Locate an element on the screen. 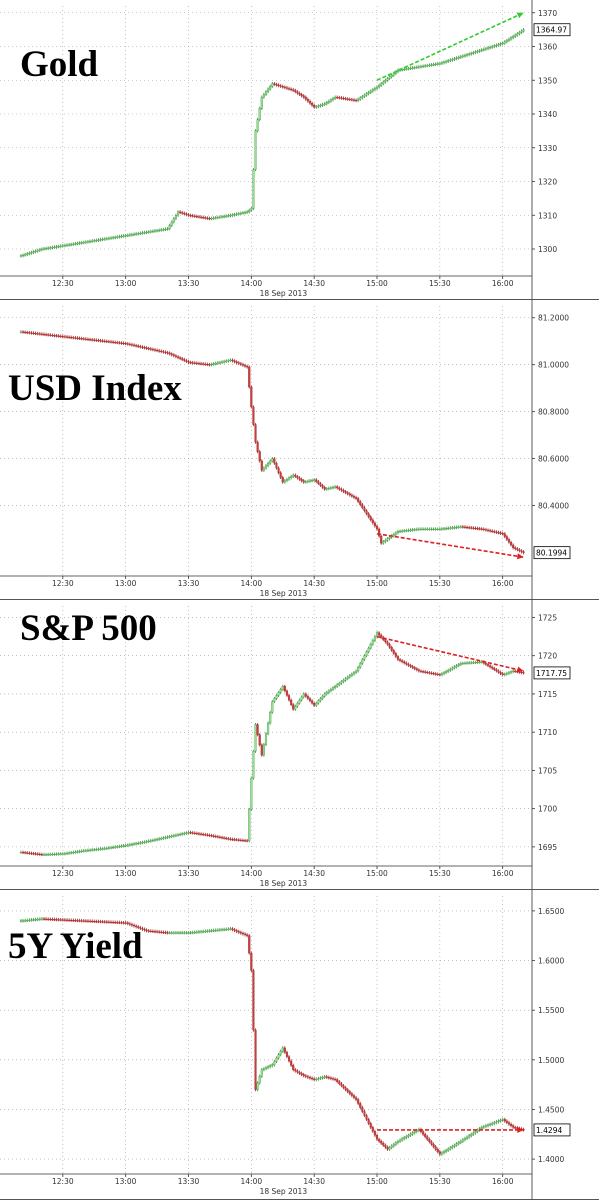  x-tick-label: 12:30 is located at coordinates (63, 583).